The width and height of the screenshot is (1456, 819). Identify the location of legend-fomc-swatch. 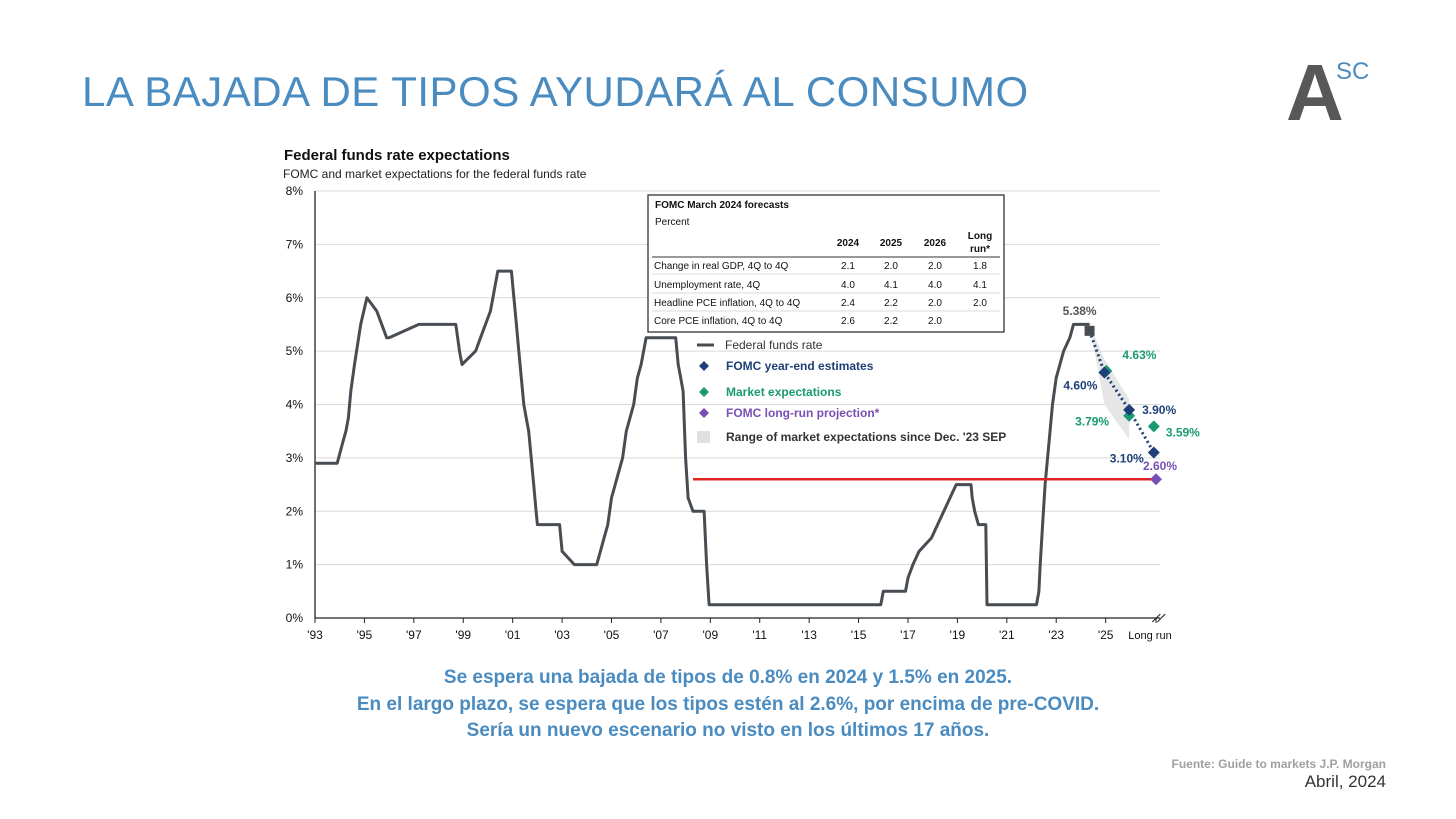
(704, 366).